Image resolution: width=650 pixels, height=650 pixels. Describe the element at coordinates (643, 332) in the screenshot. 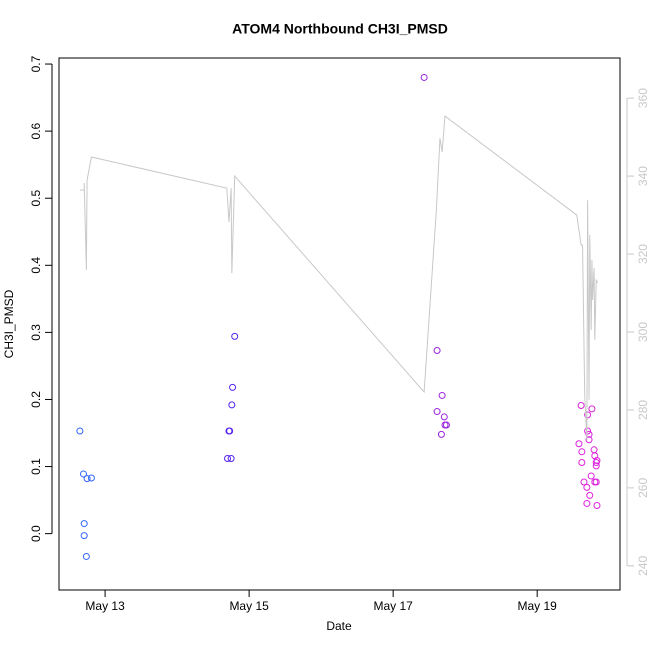

I see `y2-tick-label: 300` at that location.